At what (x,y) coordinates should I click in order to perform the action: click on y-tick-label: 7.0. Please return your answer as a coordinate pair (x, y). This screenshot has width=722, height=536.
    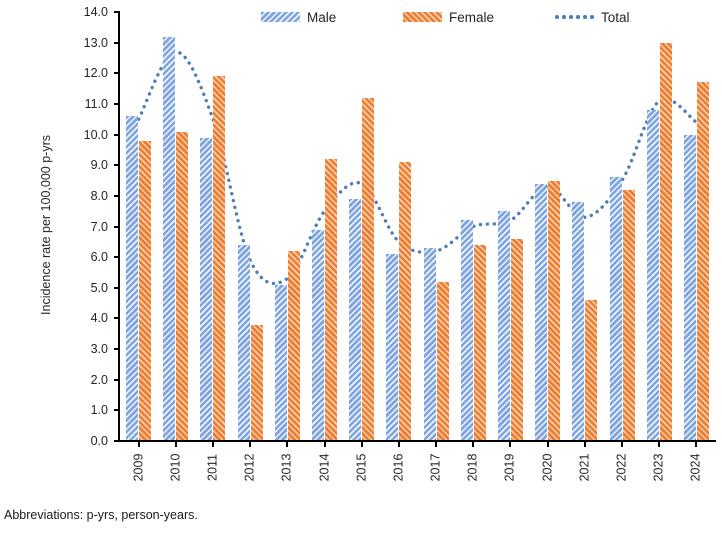
    Looking at the image, I should click on (99, 226).